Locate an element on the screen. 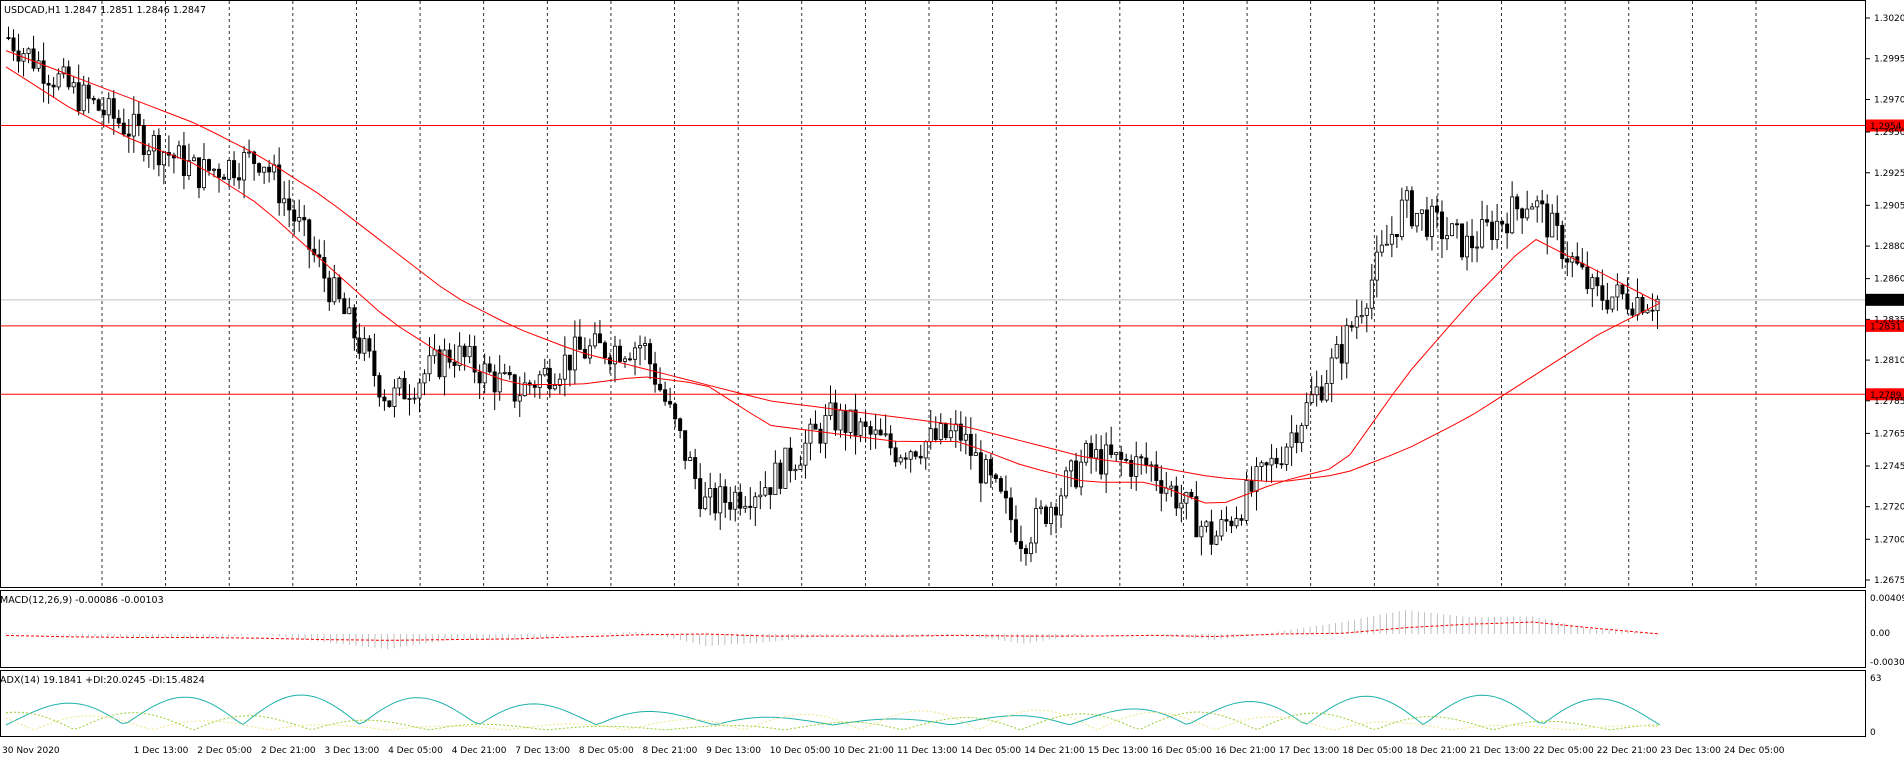 This screenshot has width=1904, height=760. time-tick-label: 9 Dec 13:00 is located at coordinates (733, 751).